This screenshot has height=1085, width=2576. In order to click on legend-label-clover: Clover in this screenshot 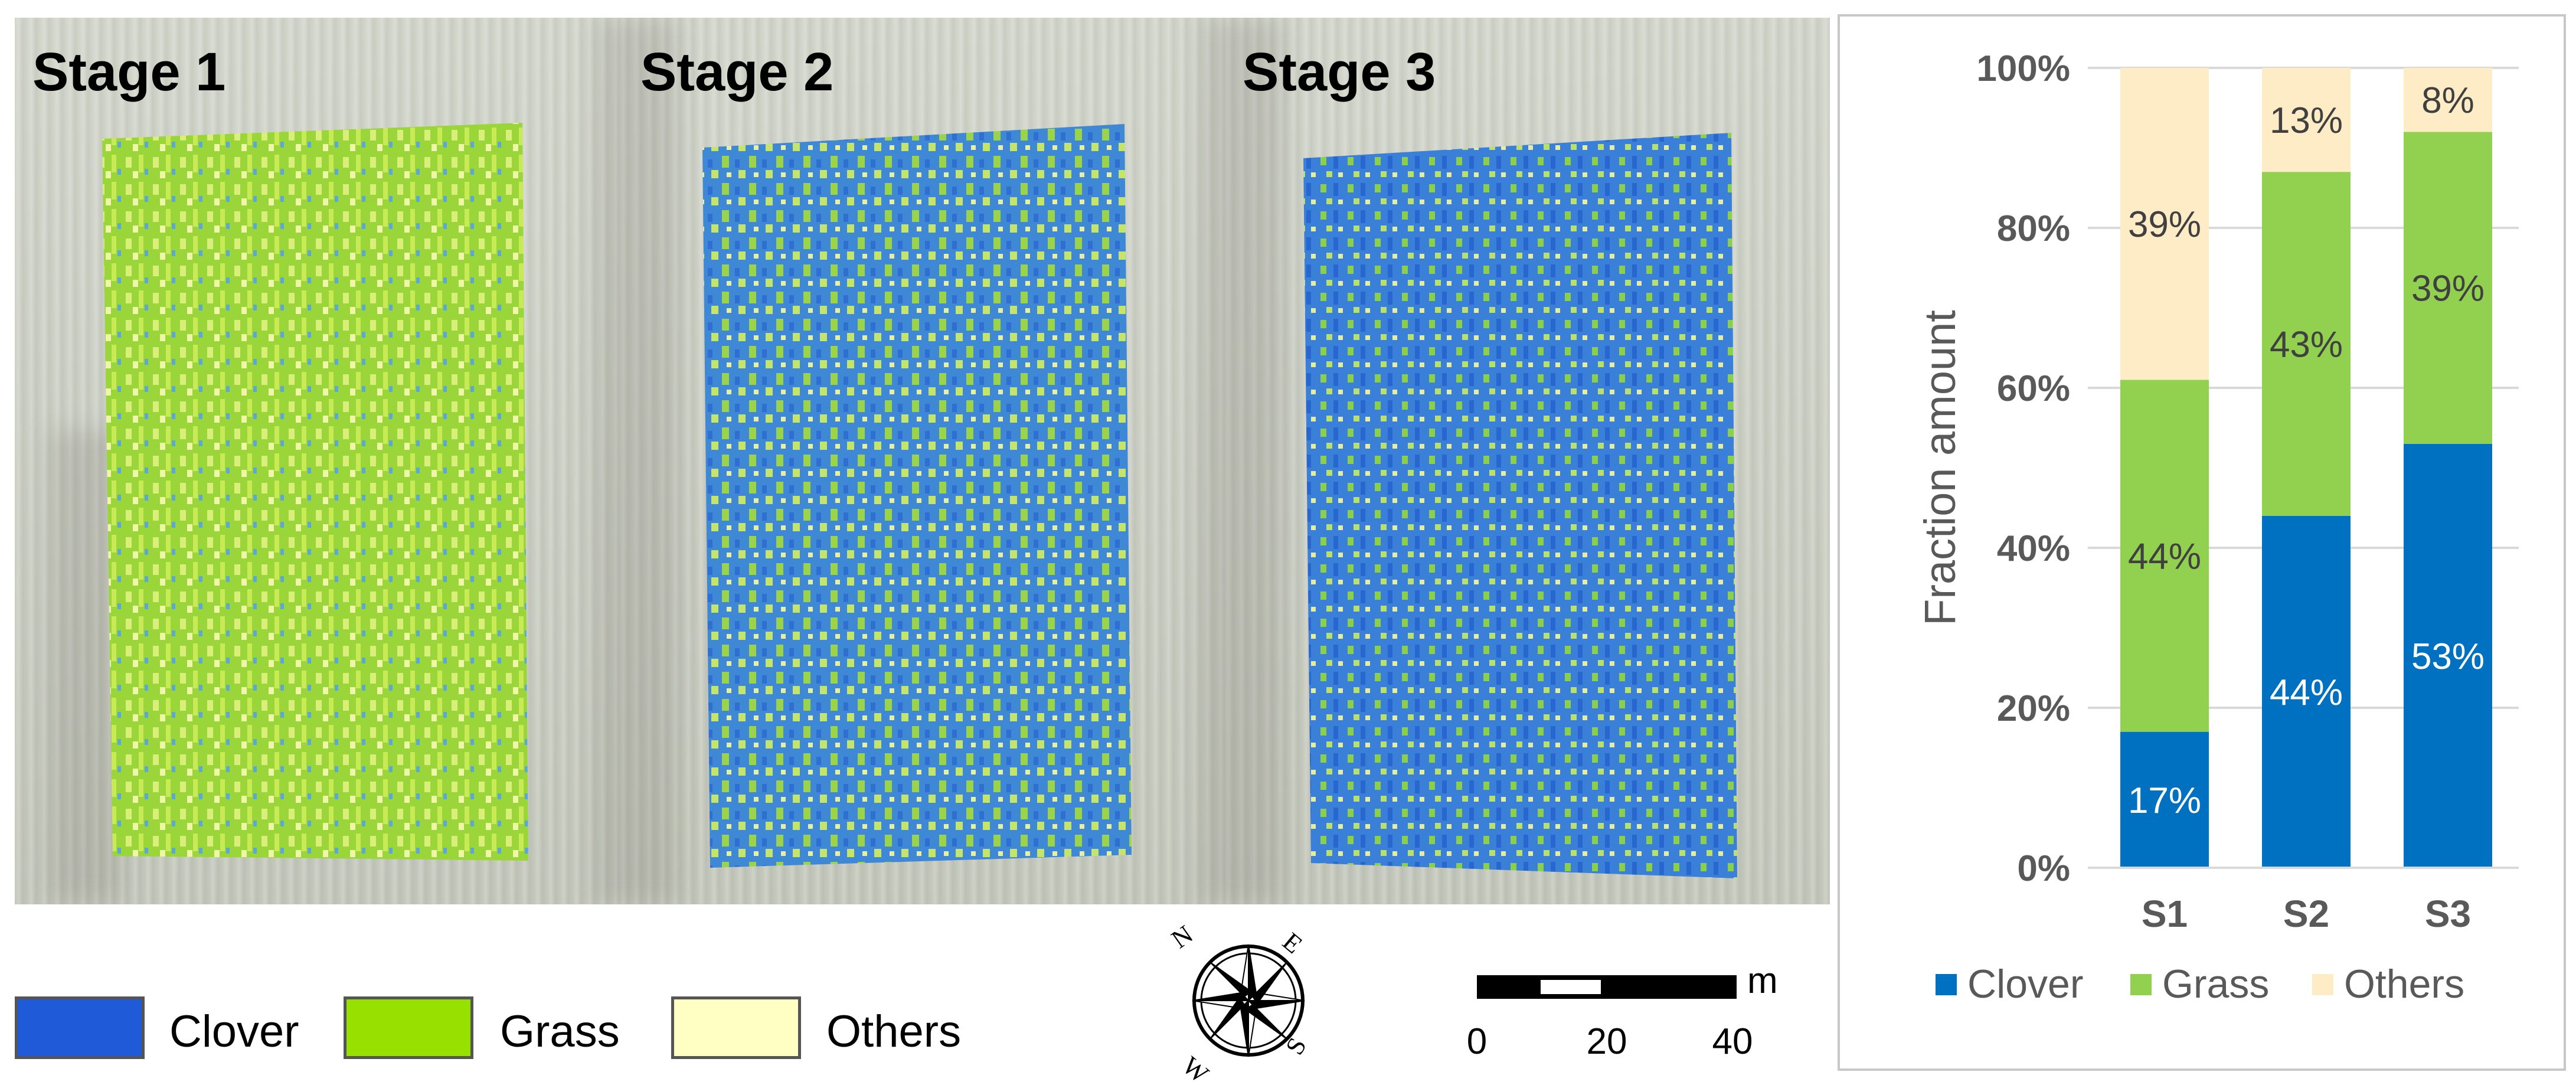, I will do `click(234, 1031)`.